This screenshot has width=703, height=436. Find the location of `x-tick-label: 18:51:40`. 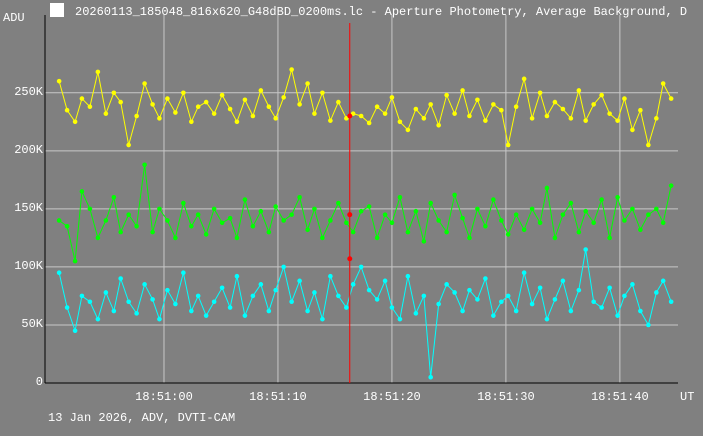

x-tick-label: 18:51:40 is located at coordinates (620, 397).